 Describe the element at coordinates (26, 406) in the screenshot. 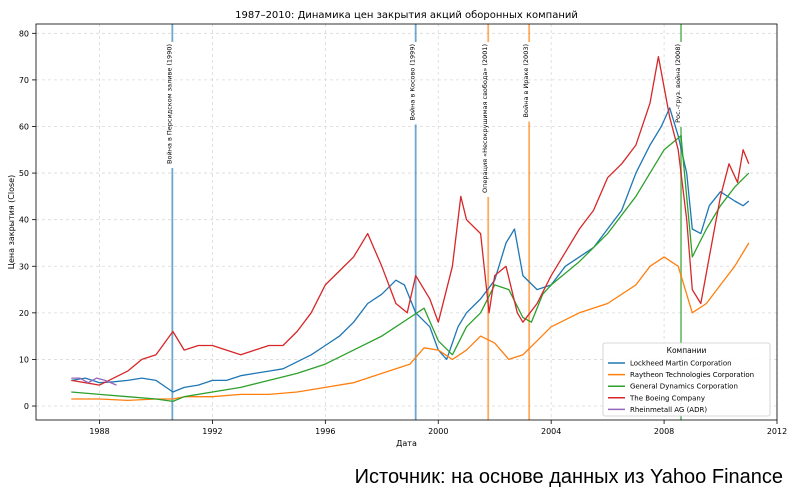

I see `y-tick-label: 0` at that location.